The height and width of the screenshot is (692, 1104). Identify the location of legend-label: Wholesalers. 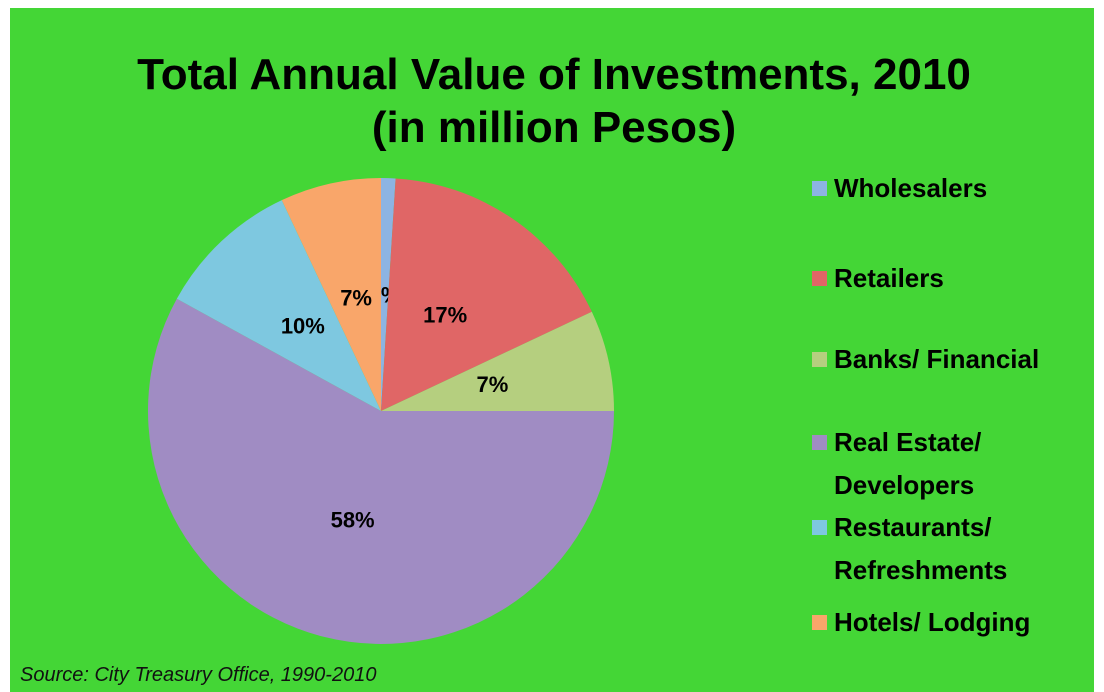
(911, 188).